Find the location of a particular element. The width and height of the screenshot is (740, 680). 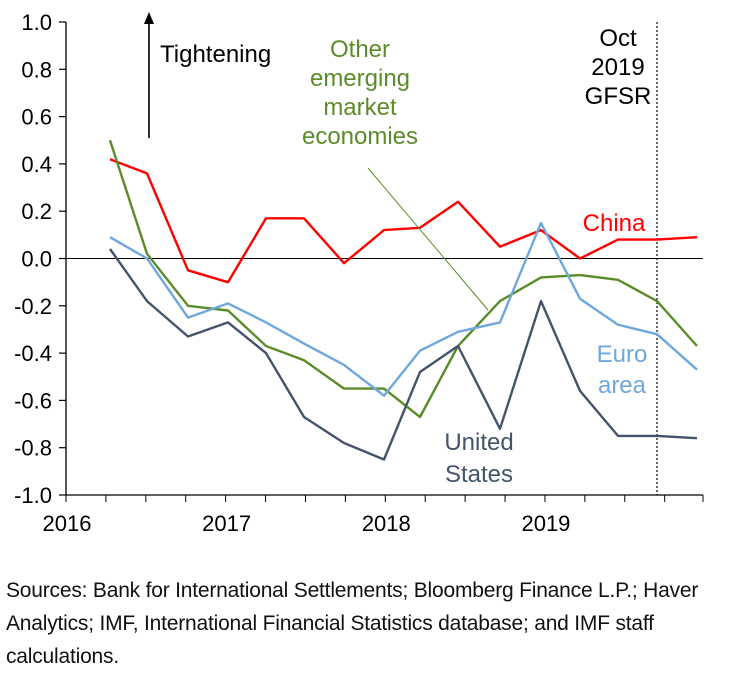

series-label: economies is located at coordinates (360, 136).